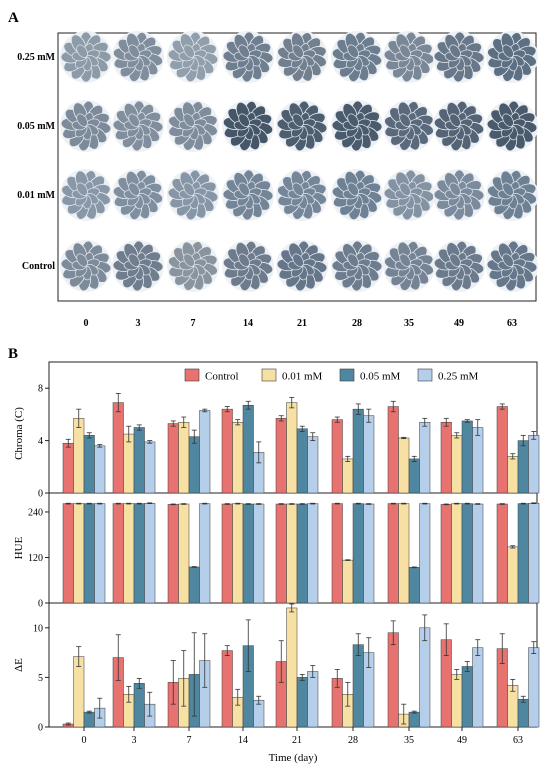  What do you see at coordinates (138, 323) in the screenshot?
I see `column-label: 3` at bounding box center [138, 323].